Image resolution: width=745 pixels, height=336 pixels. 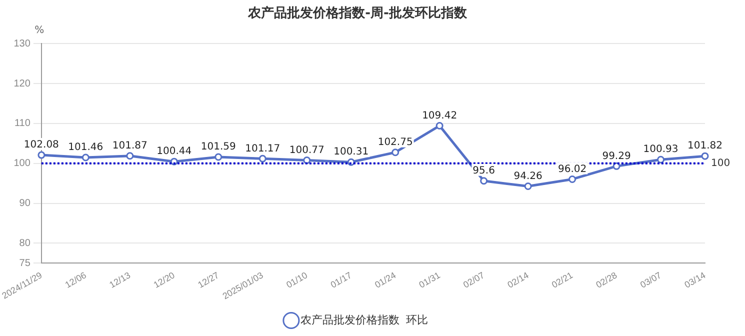 I want to click on data-label: 100.31, so click(x=351, y=152).